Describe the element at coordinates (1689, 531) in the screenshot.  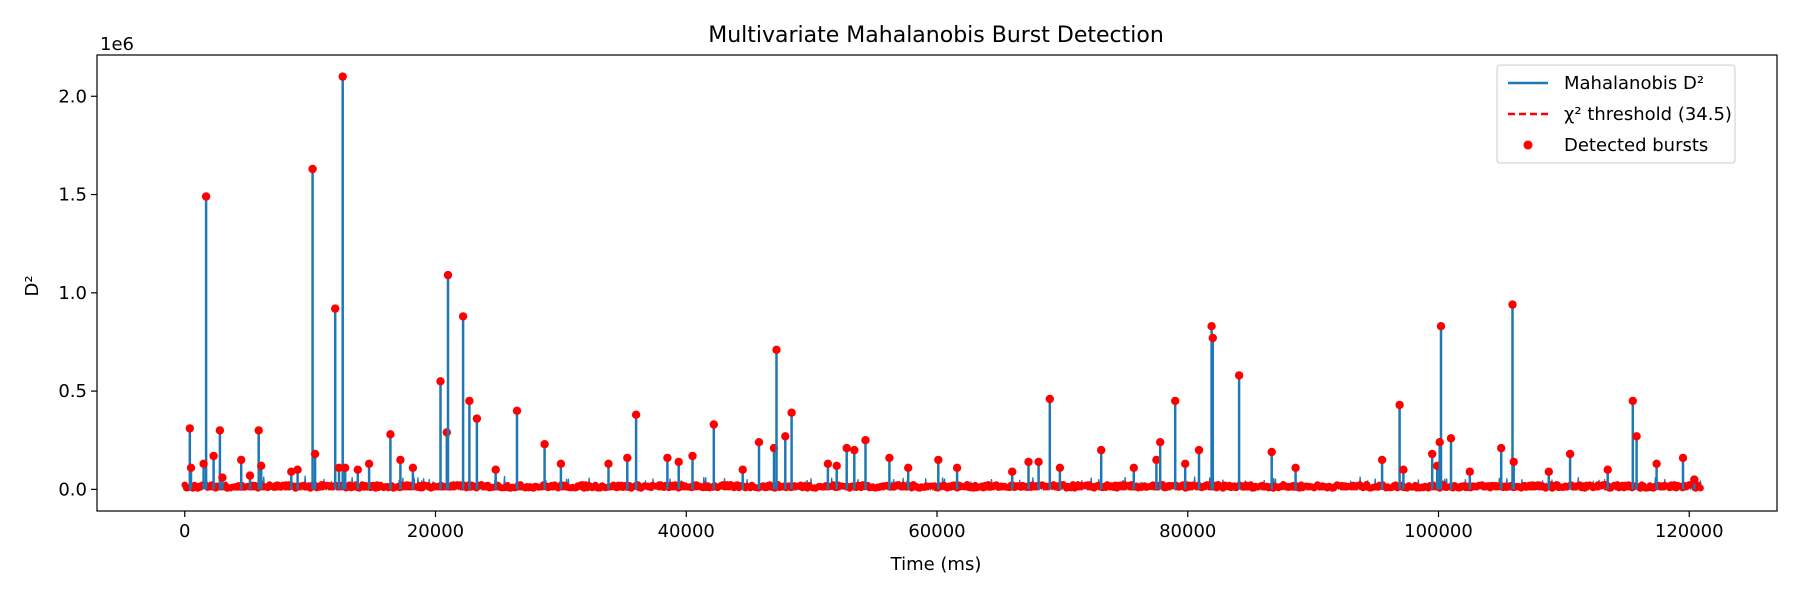
I see `x-tick-label: 120000` at that location.